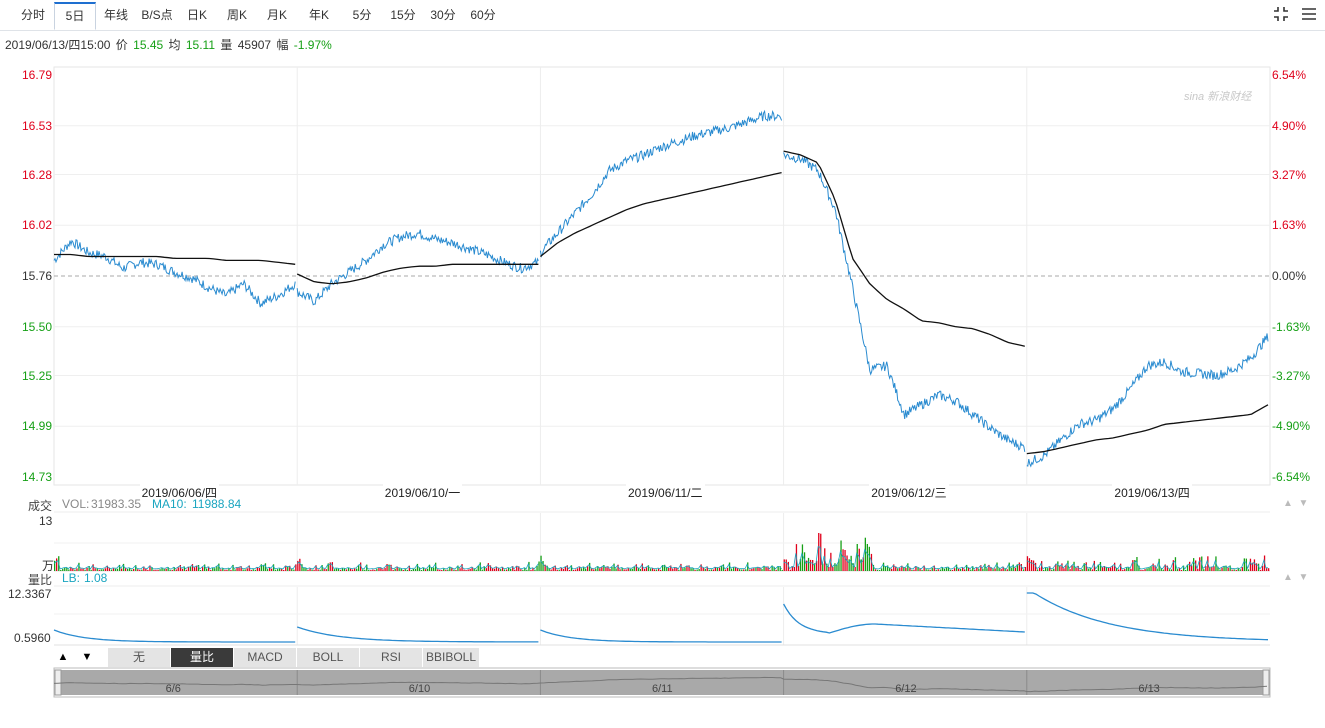 This screenshot has width=1325, height=728. Describe the element at coordinates (328, 657) in the screenshot. I see `indicator-boll-button: BOLL` at that location.